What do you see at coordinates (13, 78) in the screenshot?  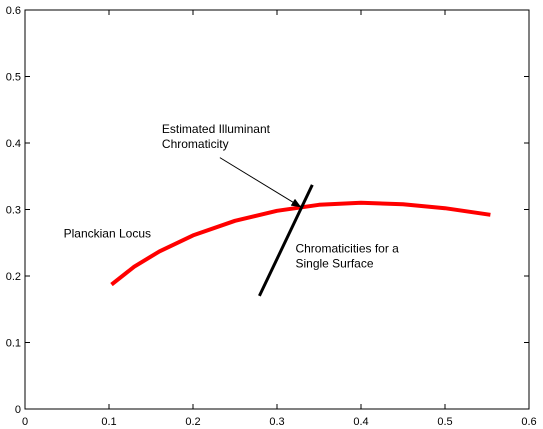 I see `y-tick-label: 0.5` at bounding box center [13, 78].